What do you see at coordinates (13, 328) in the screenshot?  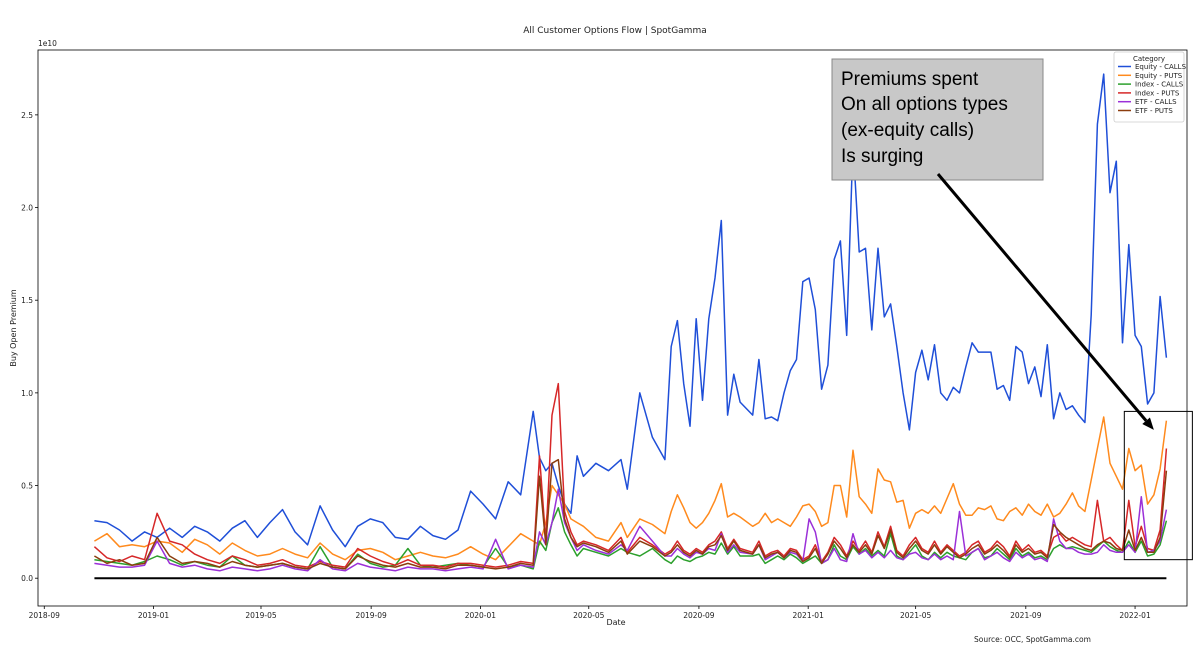 I see `y-axis-title: Buy Open Premium` at bounding box center [13, 328].